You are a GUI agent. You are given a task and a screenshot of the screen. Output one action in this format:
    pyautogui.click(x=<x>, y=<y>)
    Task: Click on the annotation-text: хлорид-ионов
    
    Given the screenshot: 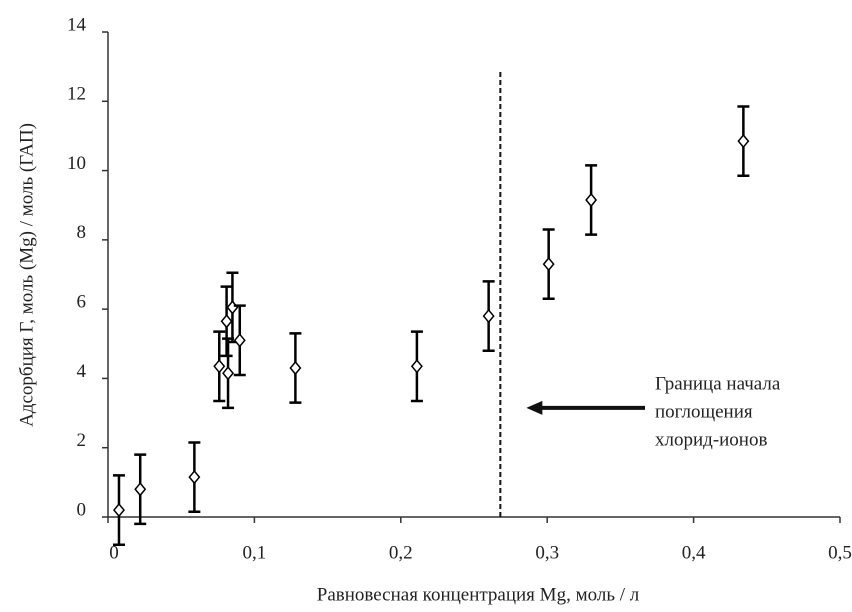 What is the action you would take?
    pyautogui.click(x=711, y=439)
    